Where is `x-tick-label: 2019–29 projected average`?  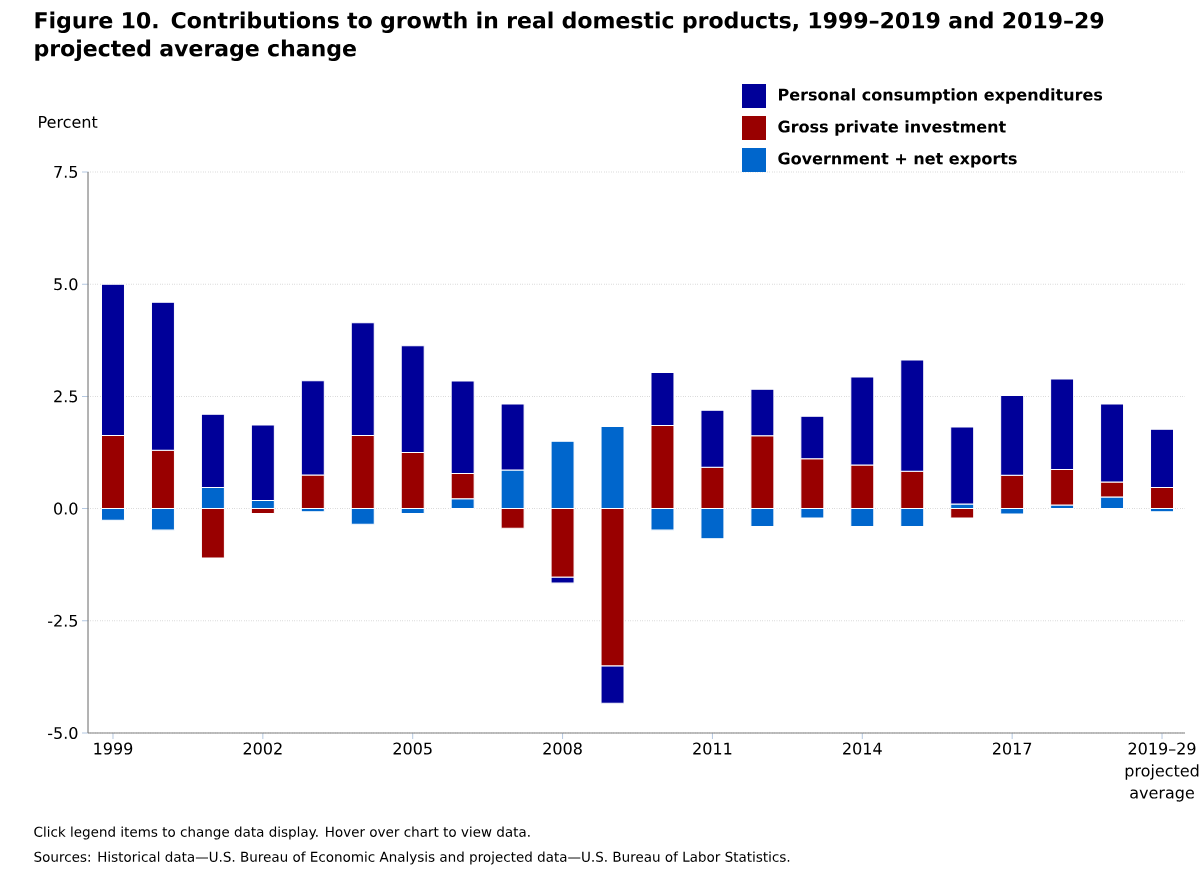
x-tick-label: 2019–29 projected average is located at coordinates (1162, 772).